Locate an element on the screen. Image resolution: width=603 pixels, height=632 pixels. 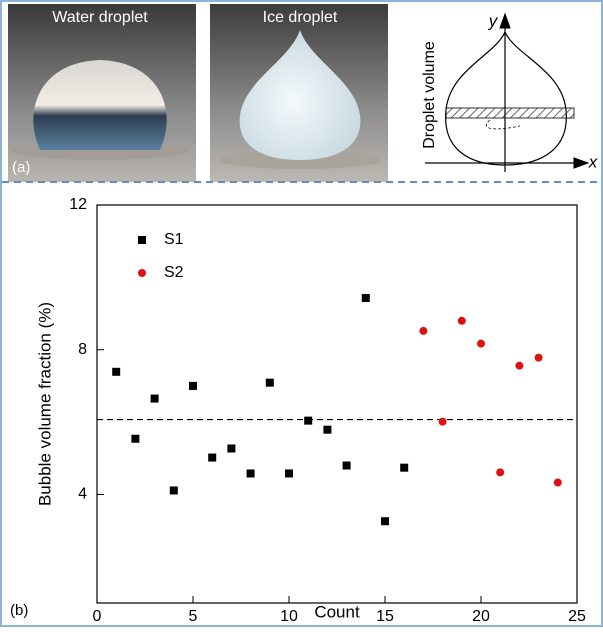
panel-label: (a) is located at coordinates (21, 167).